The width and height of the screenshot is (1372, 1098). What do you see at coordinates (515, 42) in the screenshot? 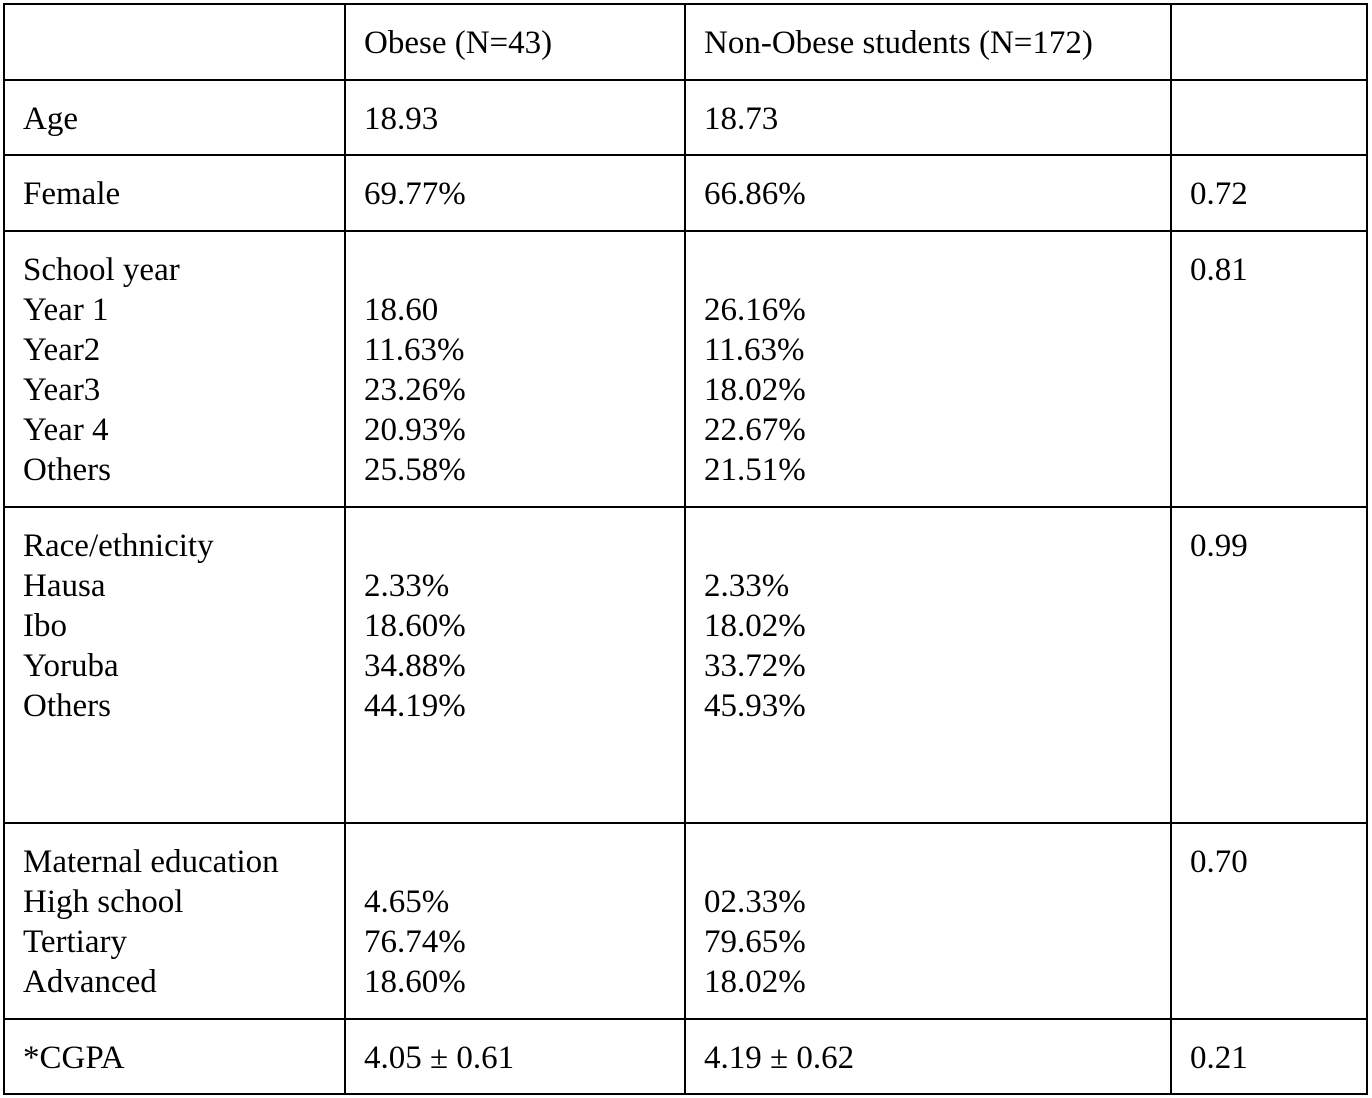
I see `header-cell-obese: Obese (N=43)` at bounding box center [515, 42].